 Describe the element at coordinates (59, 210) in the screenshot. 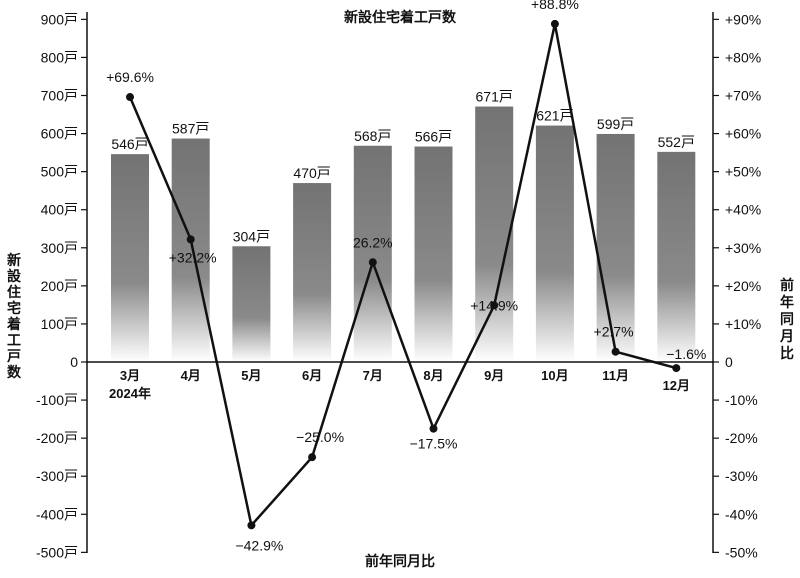

I see `left-tick-label: 400戸` at that location.